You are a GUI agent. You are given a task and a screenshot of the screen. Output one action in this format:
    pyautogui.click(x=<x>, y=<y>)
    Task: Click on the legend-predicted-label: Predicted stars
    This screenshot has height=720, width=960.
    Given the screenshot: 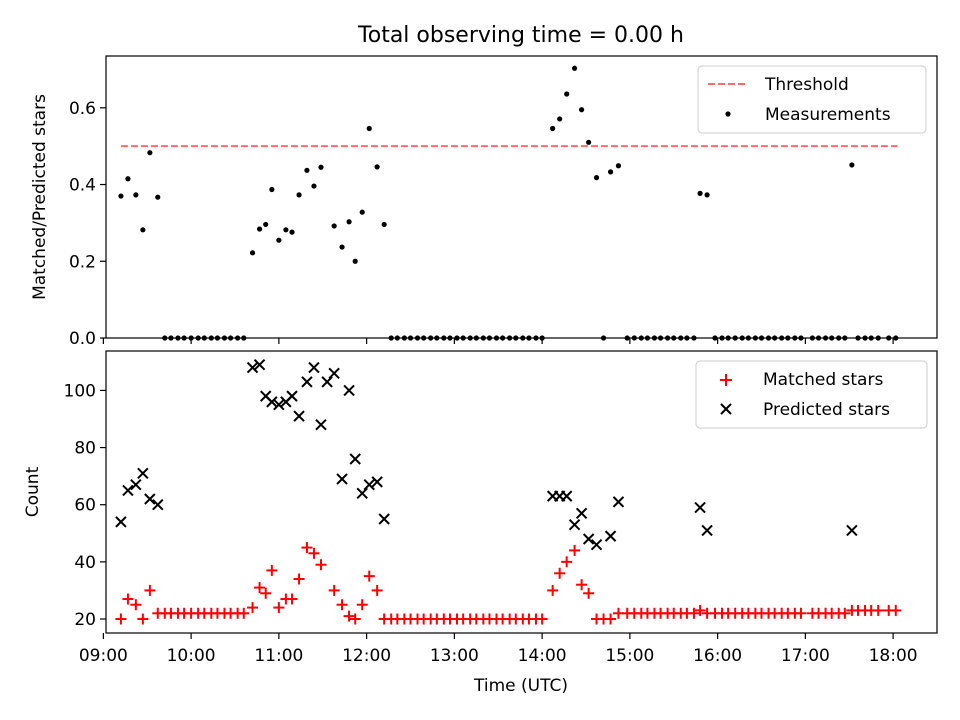 What is the action you would take?
    pyautogui.click(x=826, y=410)
    